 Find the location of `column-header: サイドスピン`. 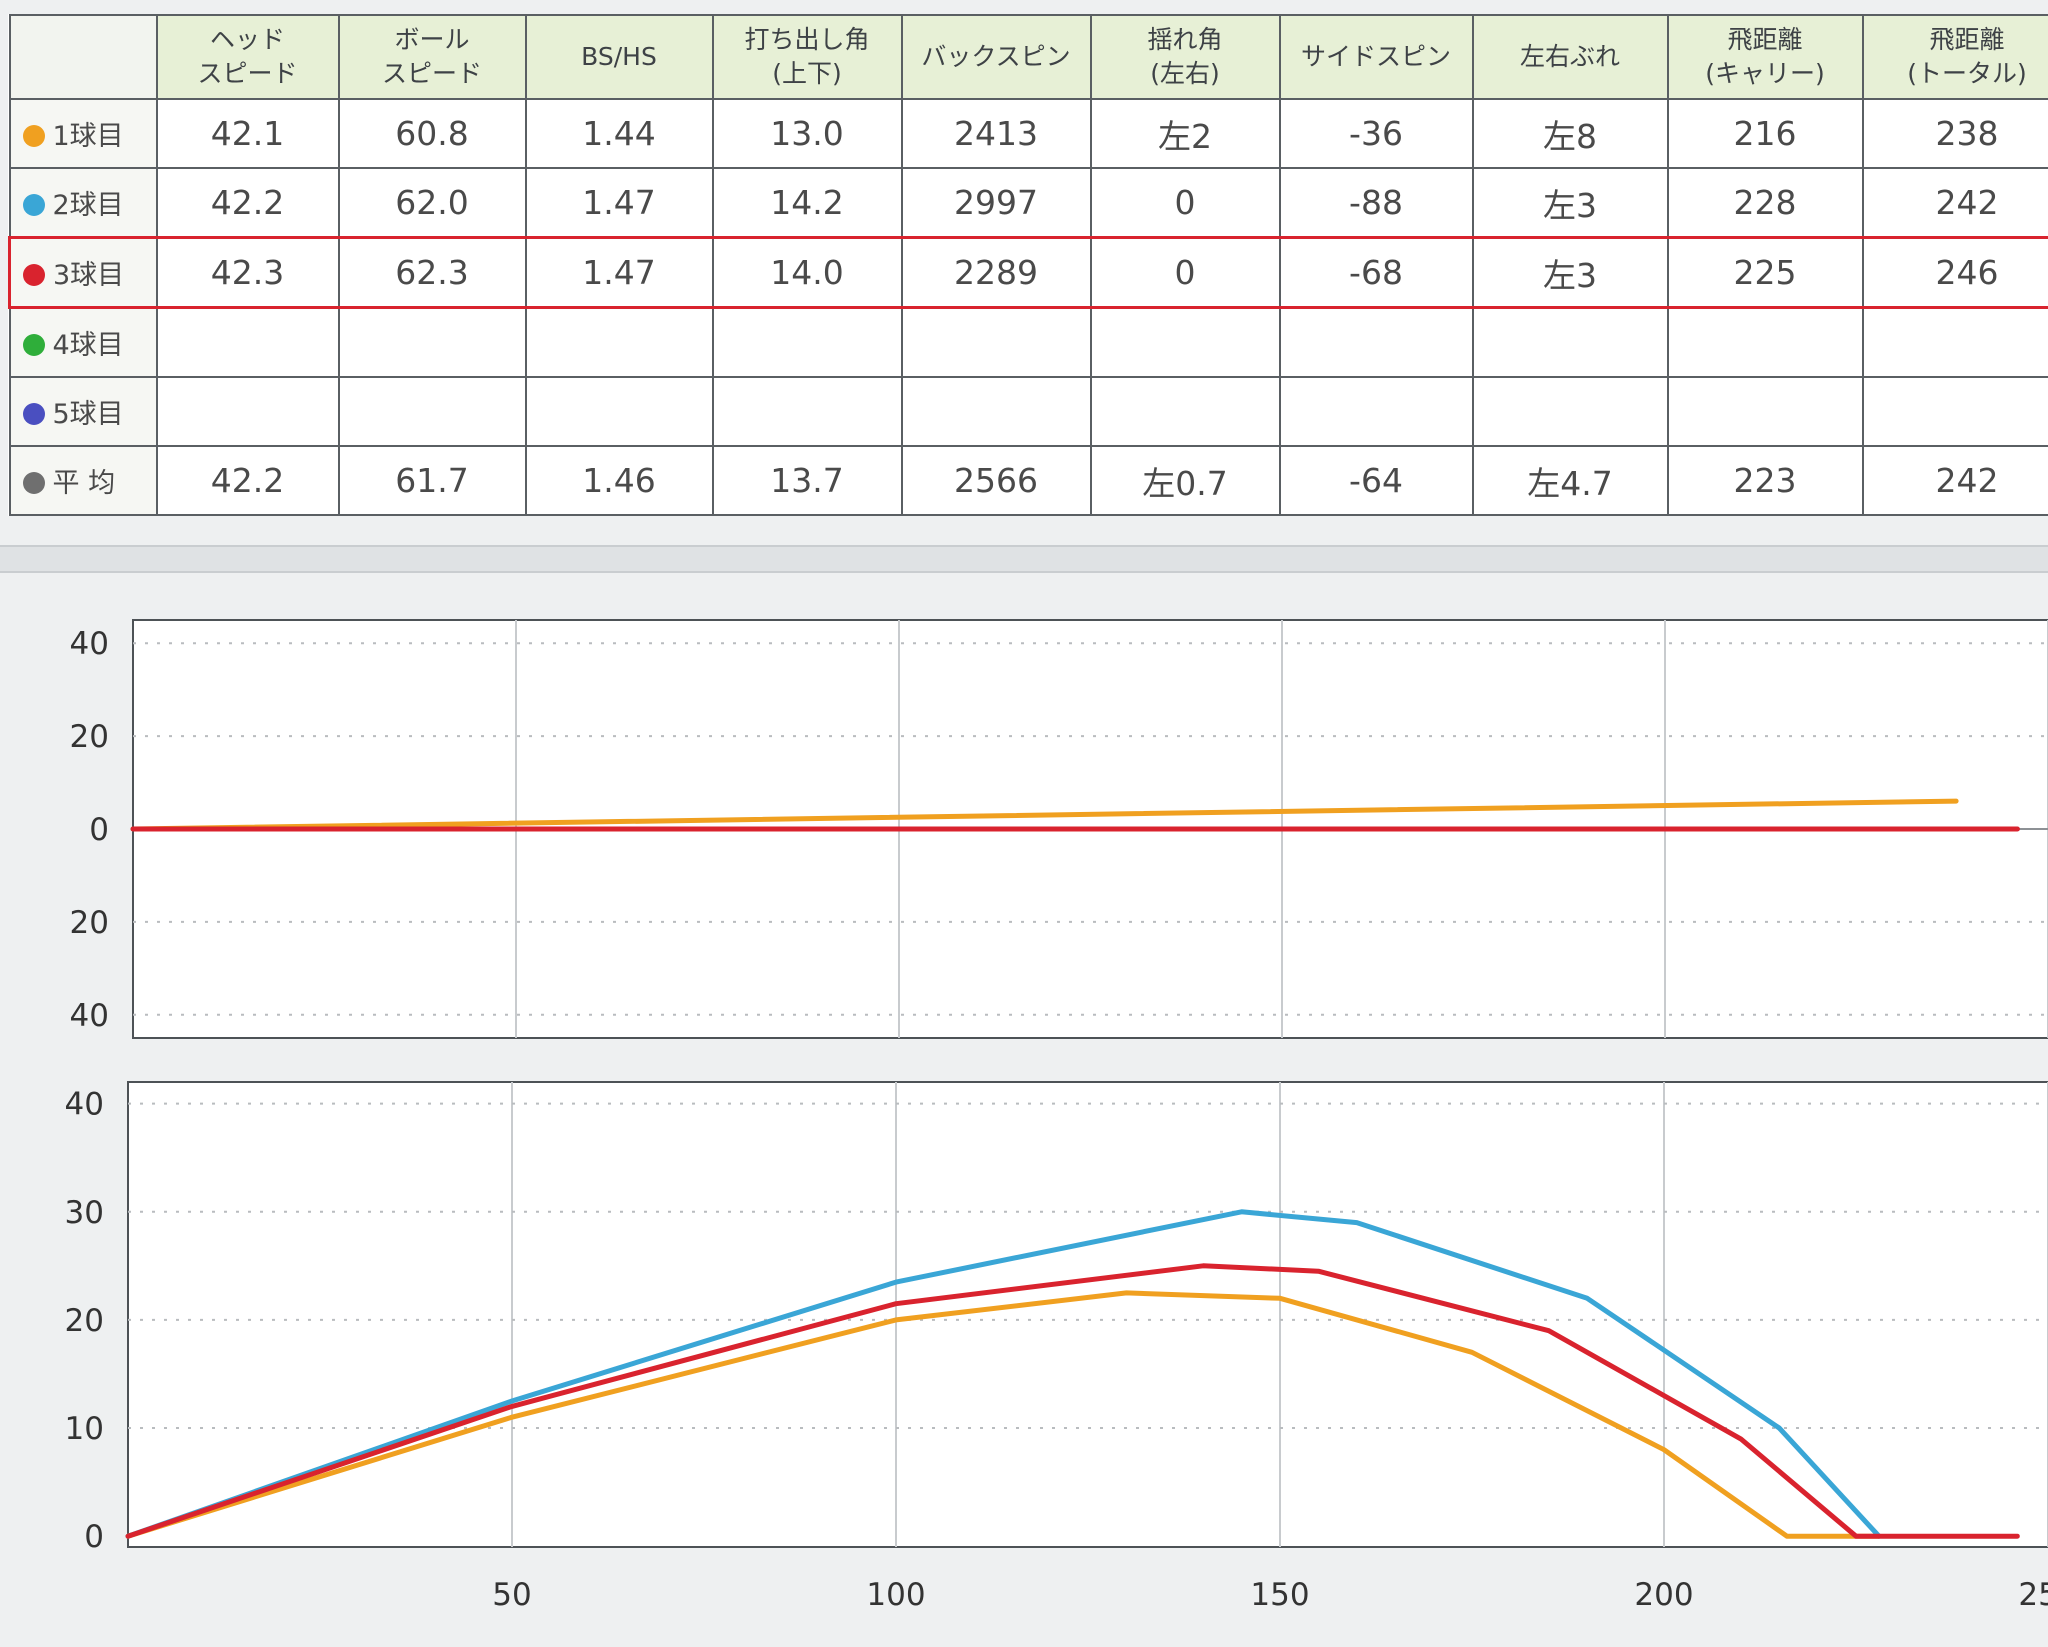

column-header: サイドスピン is located at coordinates (1376, 57).